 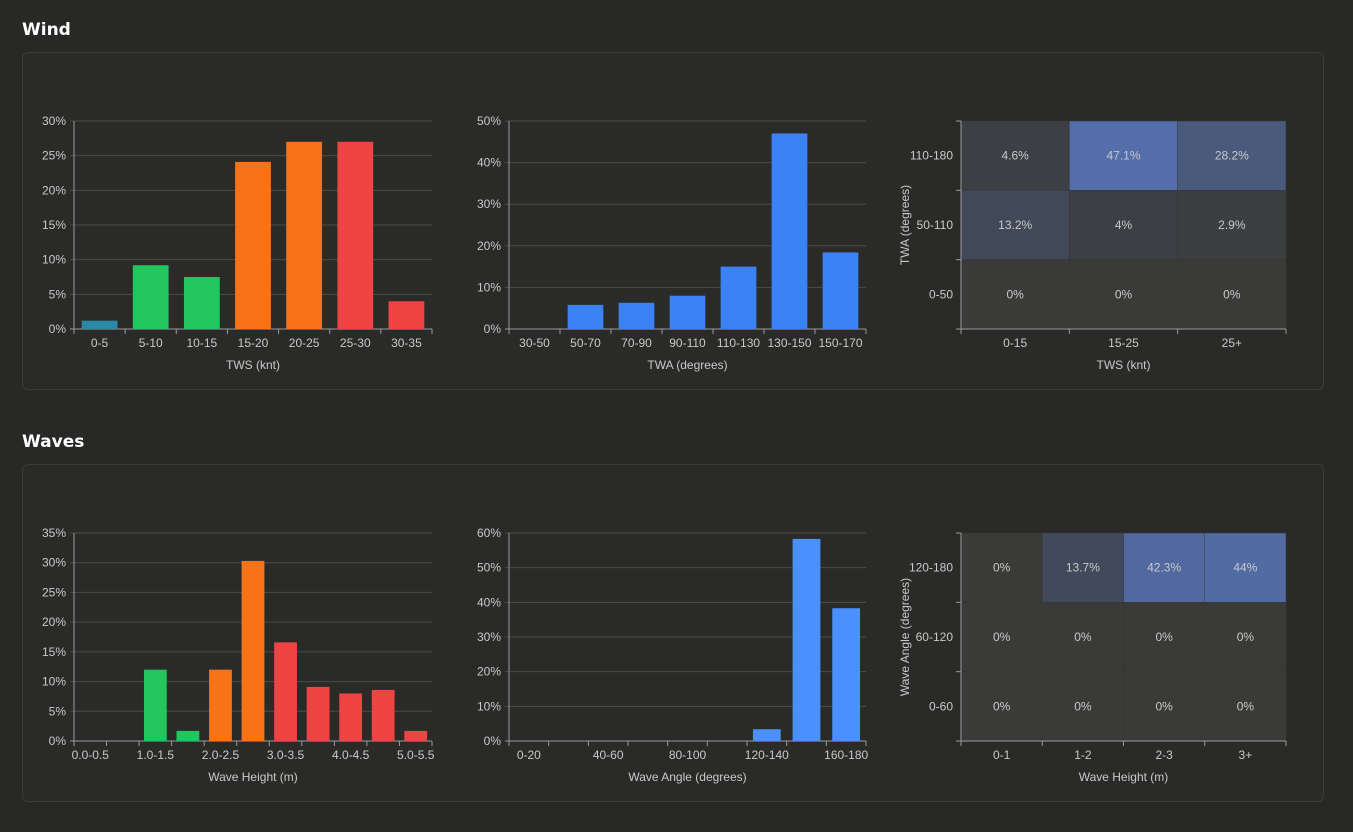 I want to click on heatmap-cell-label: 13.2%, so click(x=1015, y=225).